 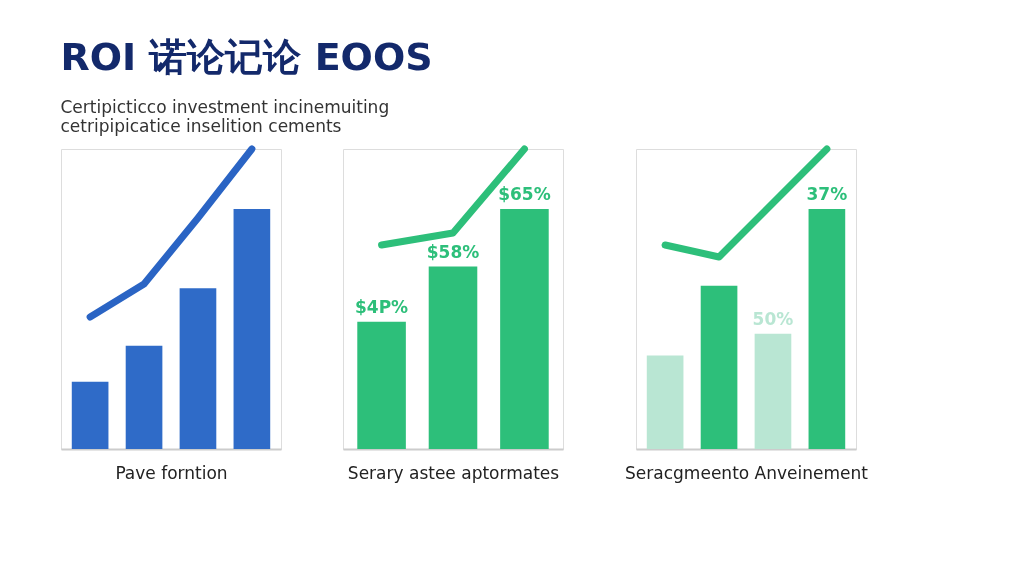 I want to click on annotation: 50%, so click(x=773, y=318).